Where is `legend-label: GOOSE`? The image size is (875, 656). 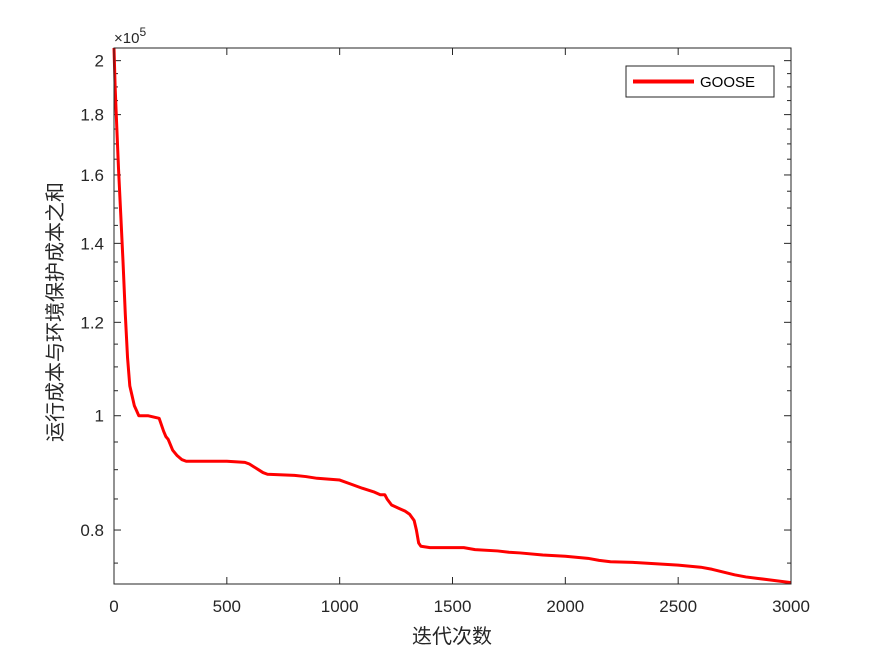 legend-label: GOOSE is located at coordinates (727, 82).